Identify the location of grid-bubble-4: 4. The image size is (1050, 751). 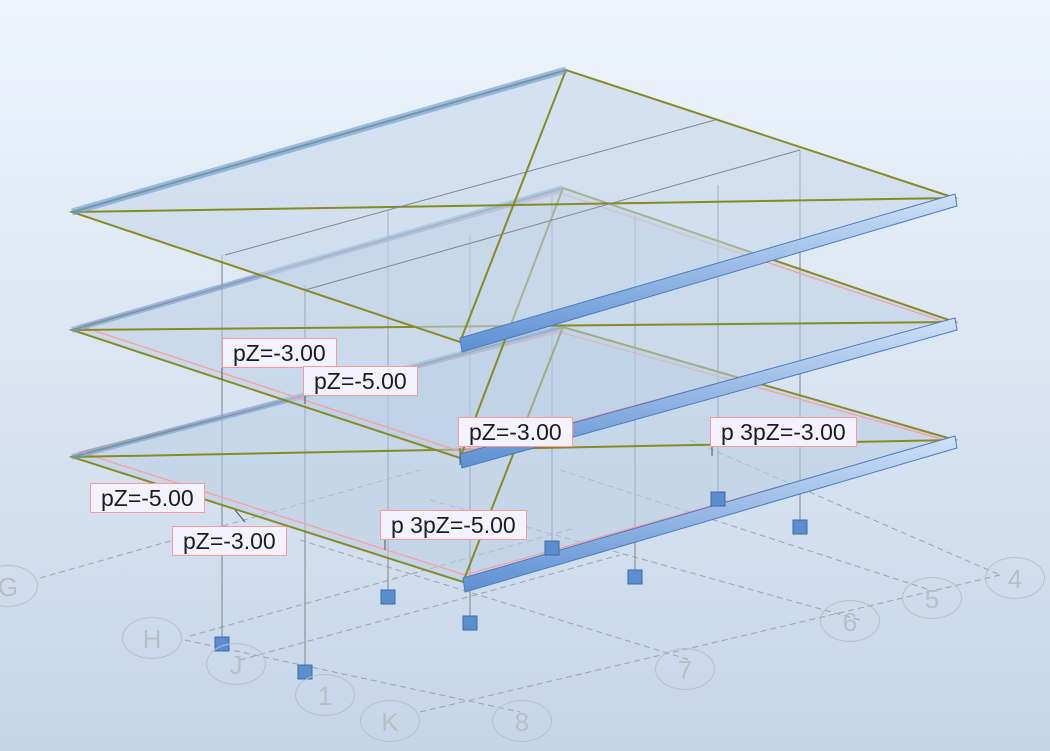
(1015, 578).